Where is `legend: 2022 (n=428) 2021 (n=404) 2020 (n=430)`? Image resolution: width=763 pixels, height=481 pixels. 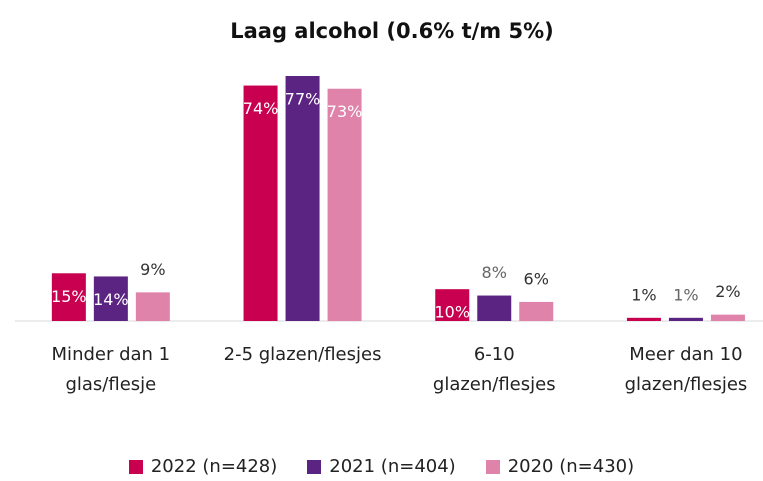
legend: 2022 (n=428) 2021 (n=404) 2020 (n=430) is located at coordinates (381, 466).